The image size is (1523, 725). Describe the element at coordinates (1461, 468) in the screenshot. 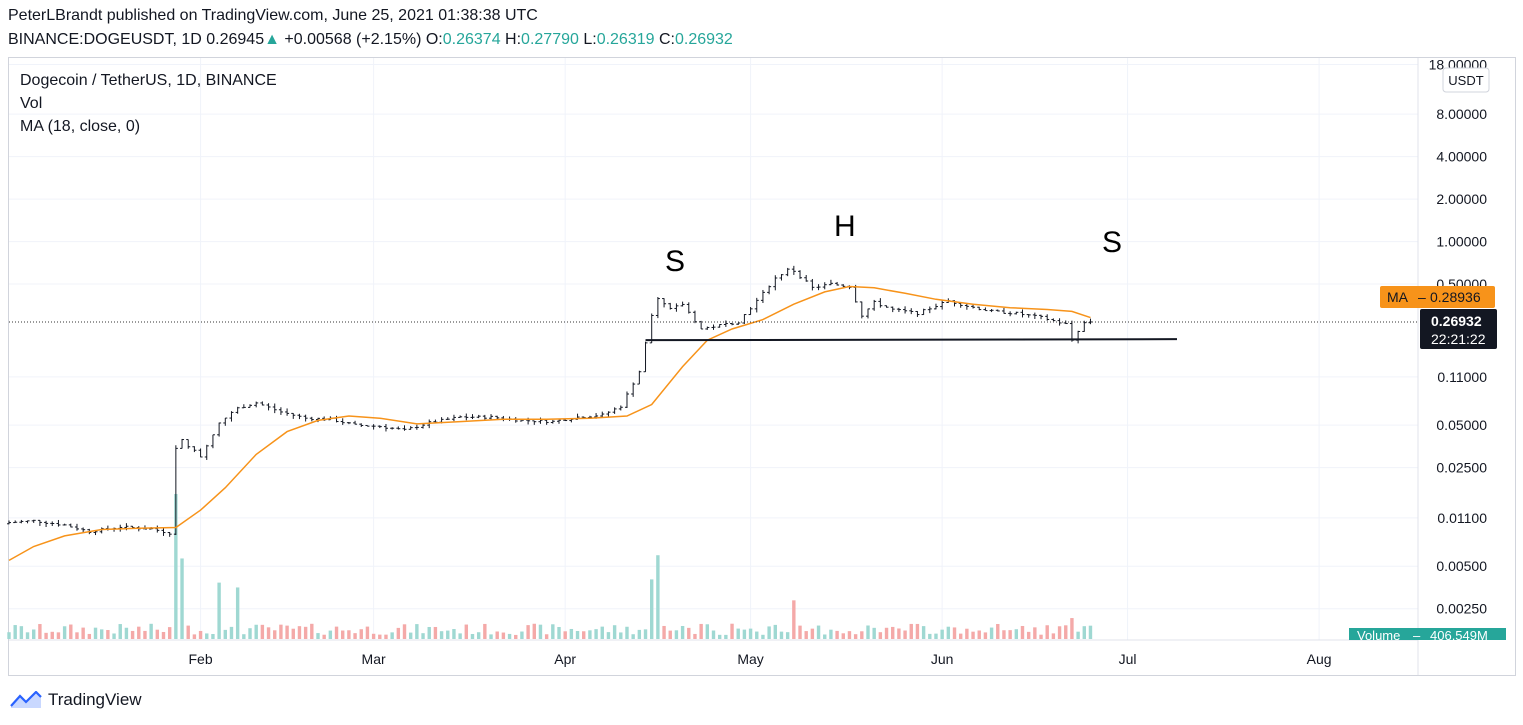

I see `price-tick-label: 0.02500` at that location.